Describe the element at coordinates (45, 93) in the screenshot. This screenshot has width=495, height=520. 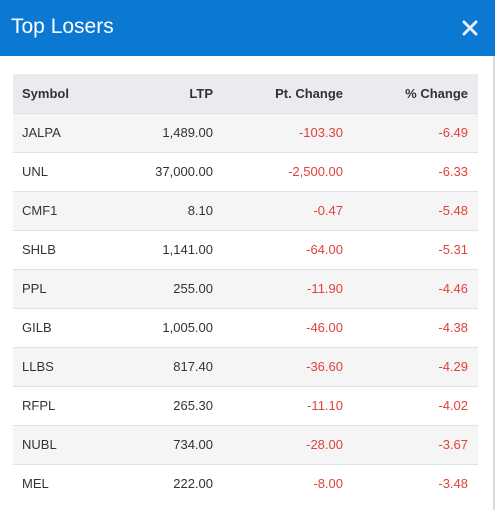
I see `header-symbol: Symbol` at that location.